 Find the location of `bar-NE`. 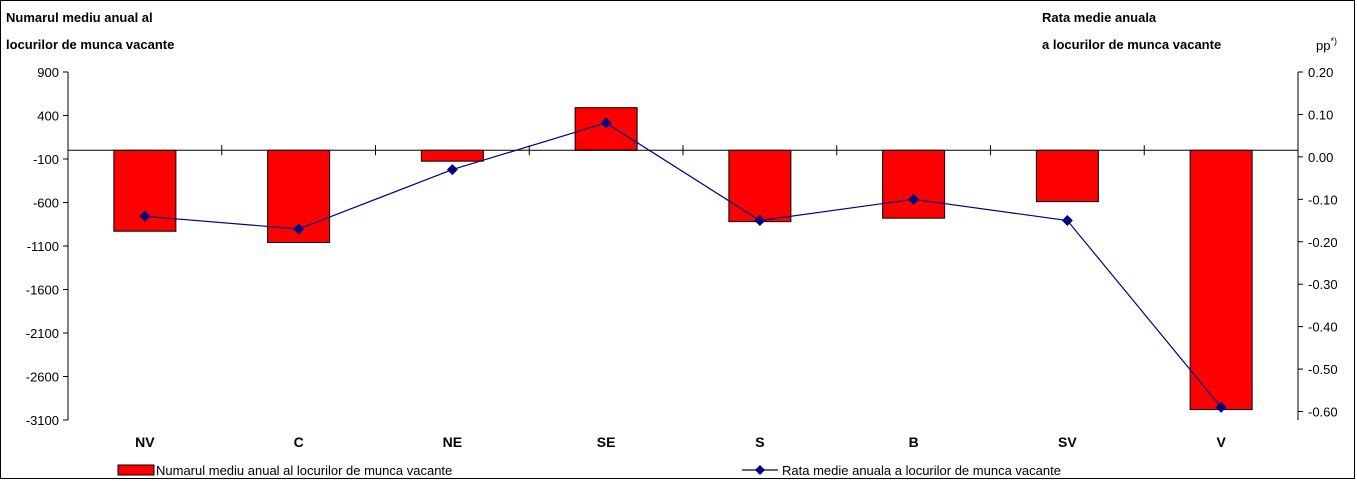

bar-NE is located at coordinates (452, 155).